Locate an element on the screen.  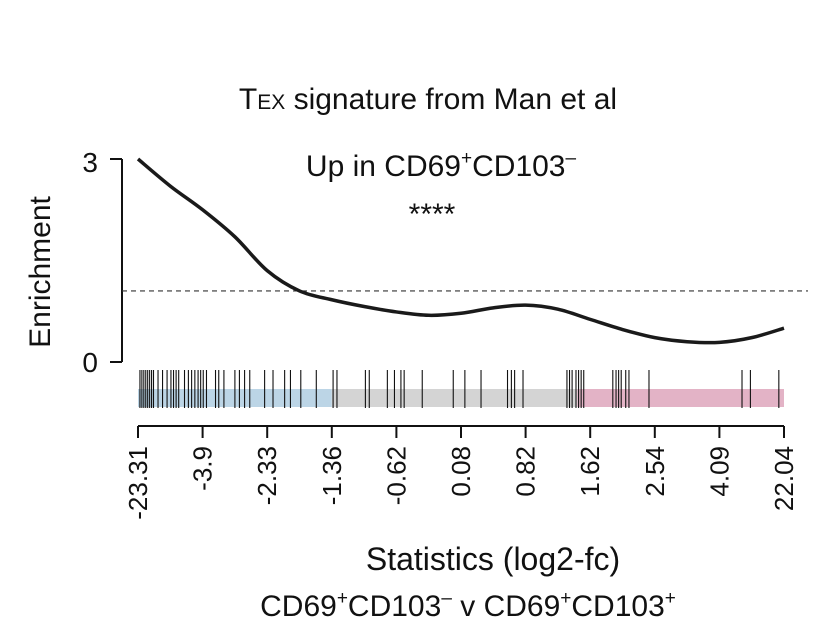
chart-title-subscript: EX is located at coordinates (271, 102).